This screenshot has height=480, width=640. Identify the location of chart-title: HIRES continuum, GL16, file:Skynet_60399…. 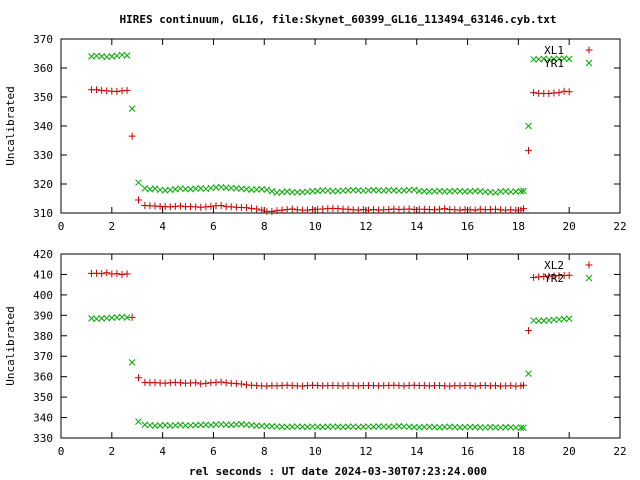
(337, 19).